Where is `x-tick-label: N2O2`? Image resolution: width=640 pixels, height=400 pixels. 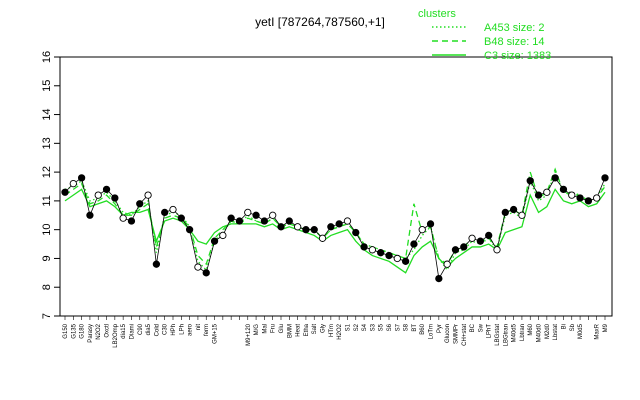 x-tick-label: N2O2 is located at coordinates (99, 331).